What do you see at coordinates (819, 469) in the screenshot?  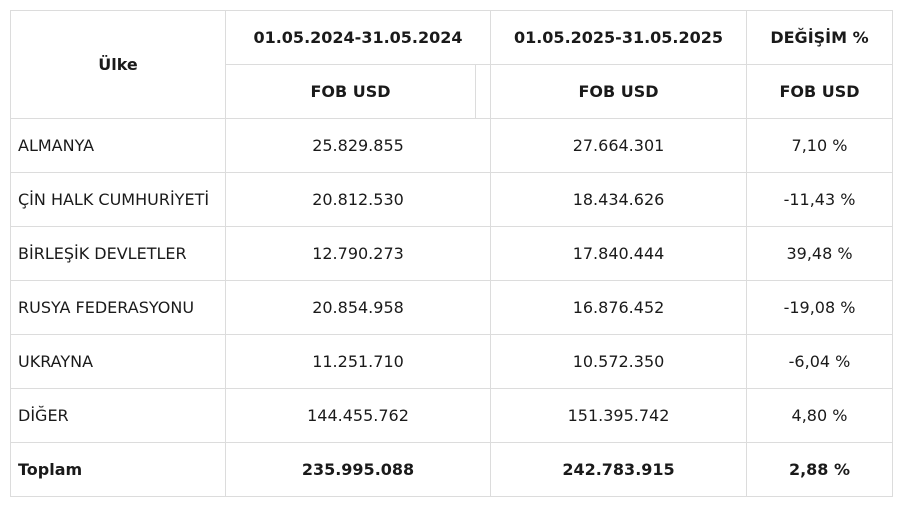 I see `total-change-cell: 2,88 %` at bounding box center [819, 469].